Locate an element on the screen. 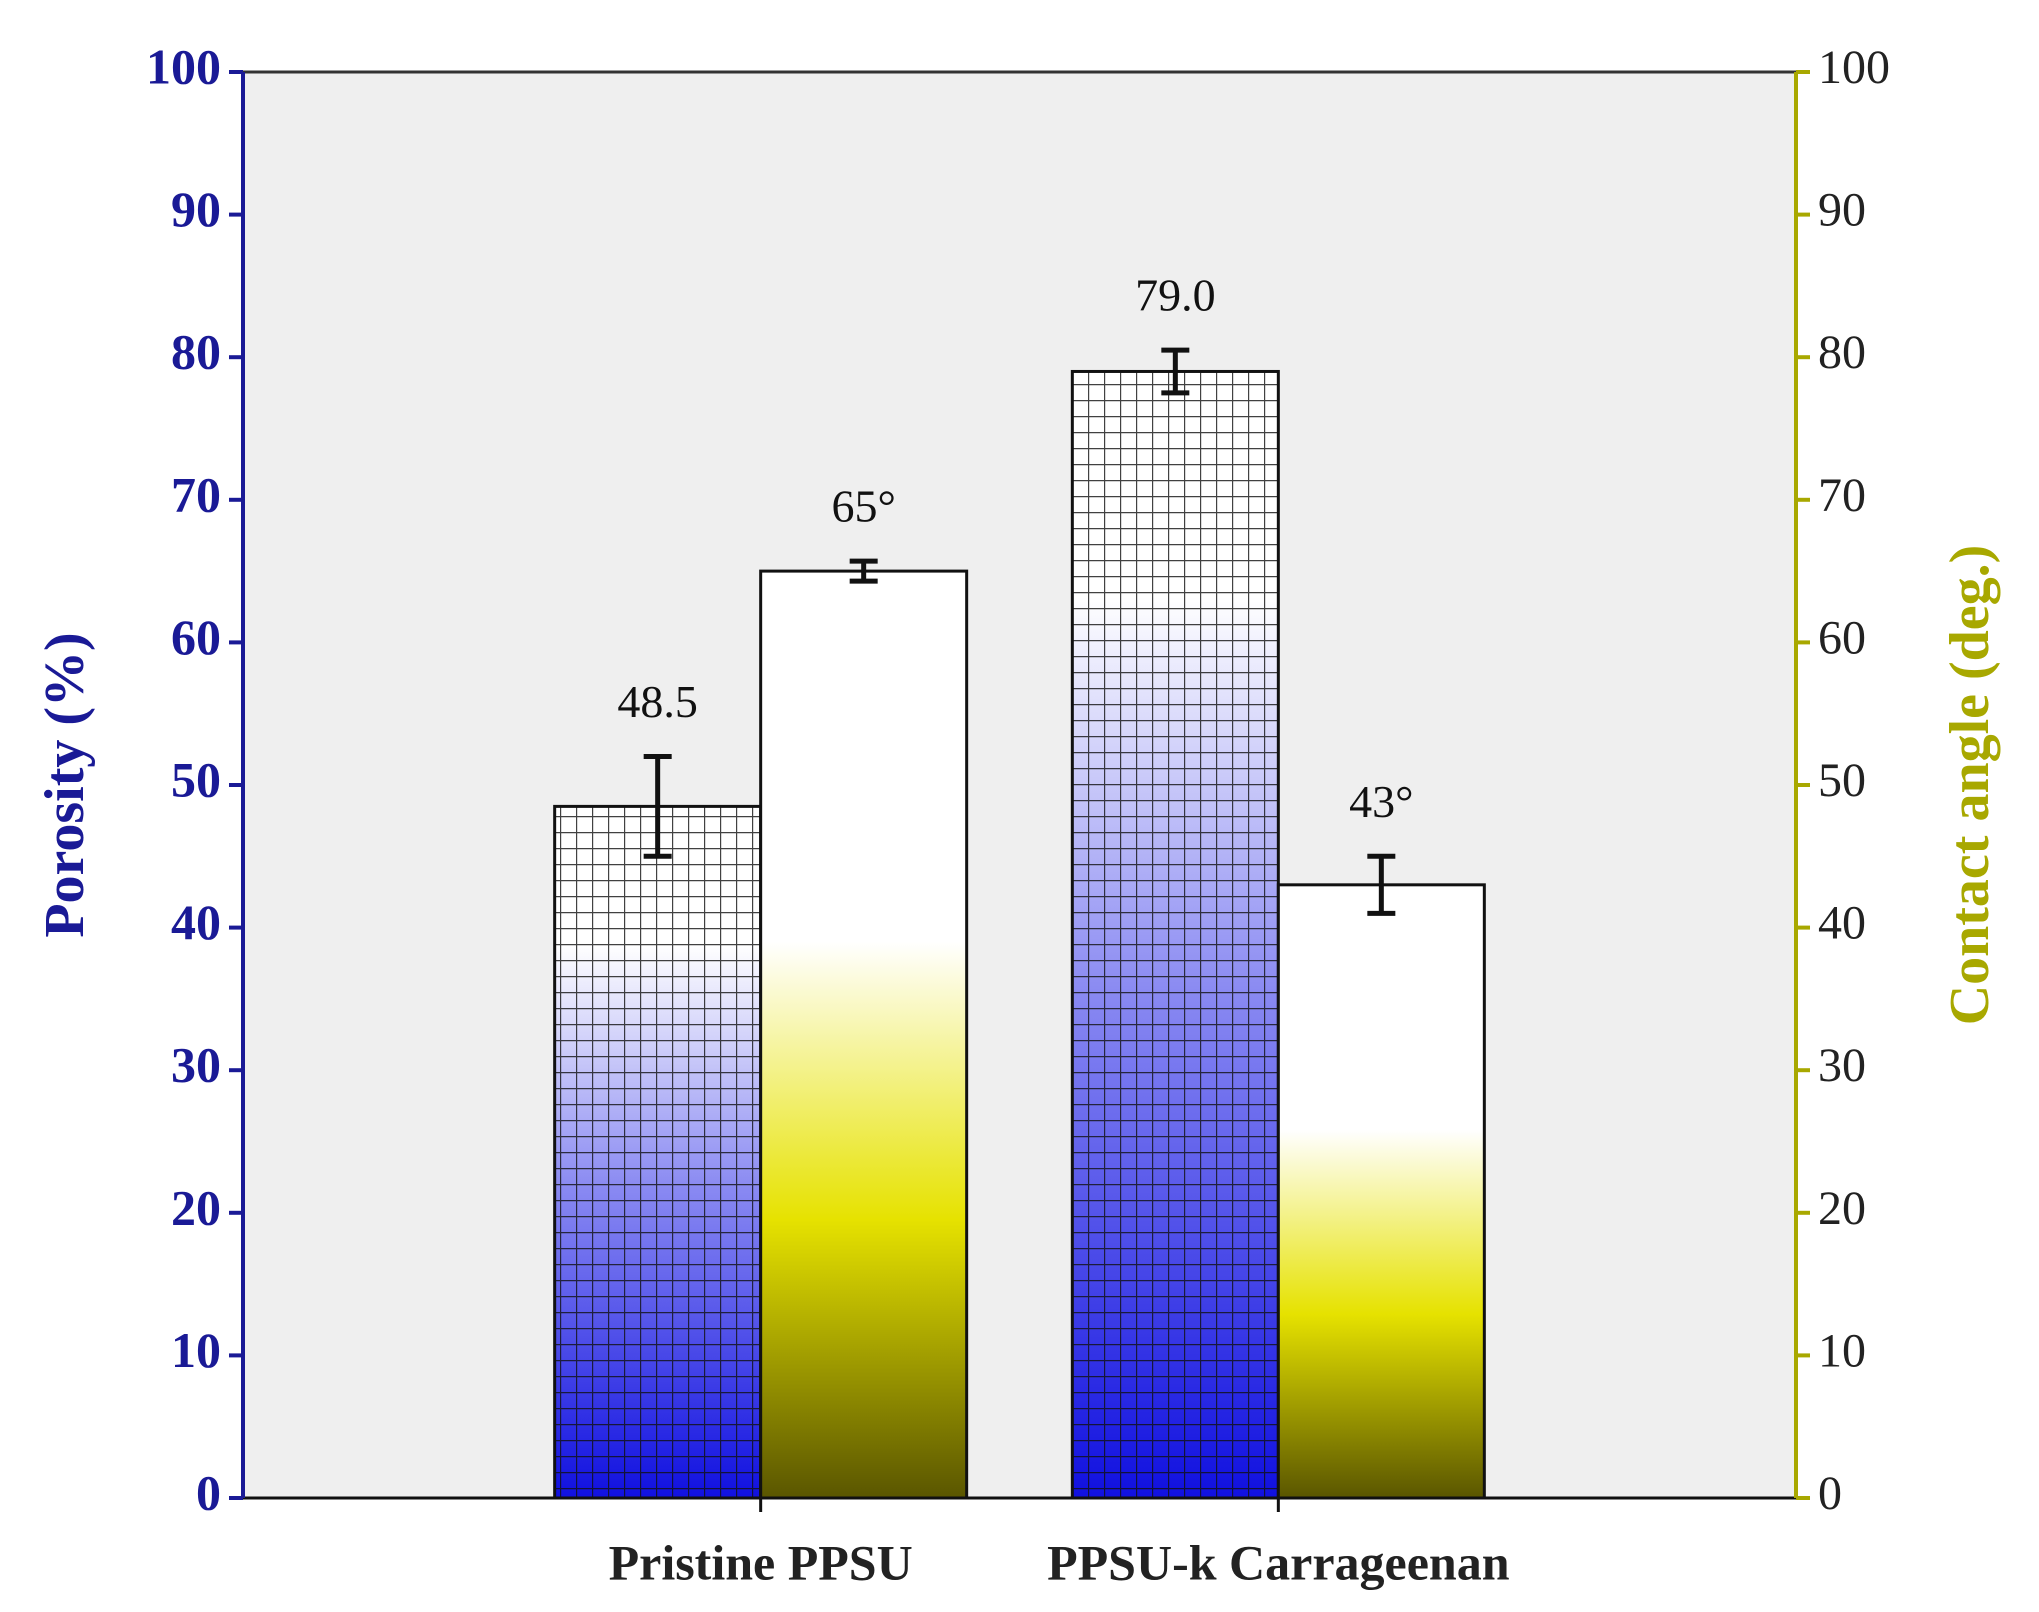 The height and width of the screenshot is (1612, 2039). value-label: 48.5 is located at coordinates (657, 701).